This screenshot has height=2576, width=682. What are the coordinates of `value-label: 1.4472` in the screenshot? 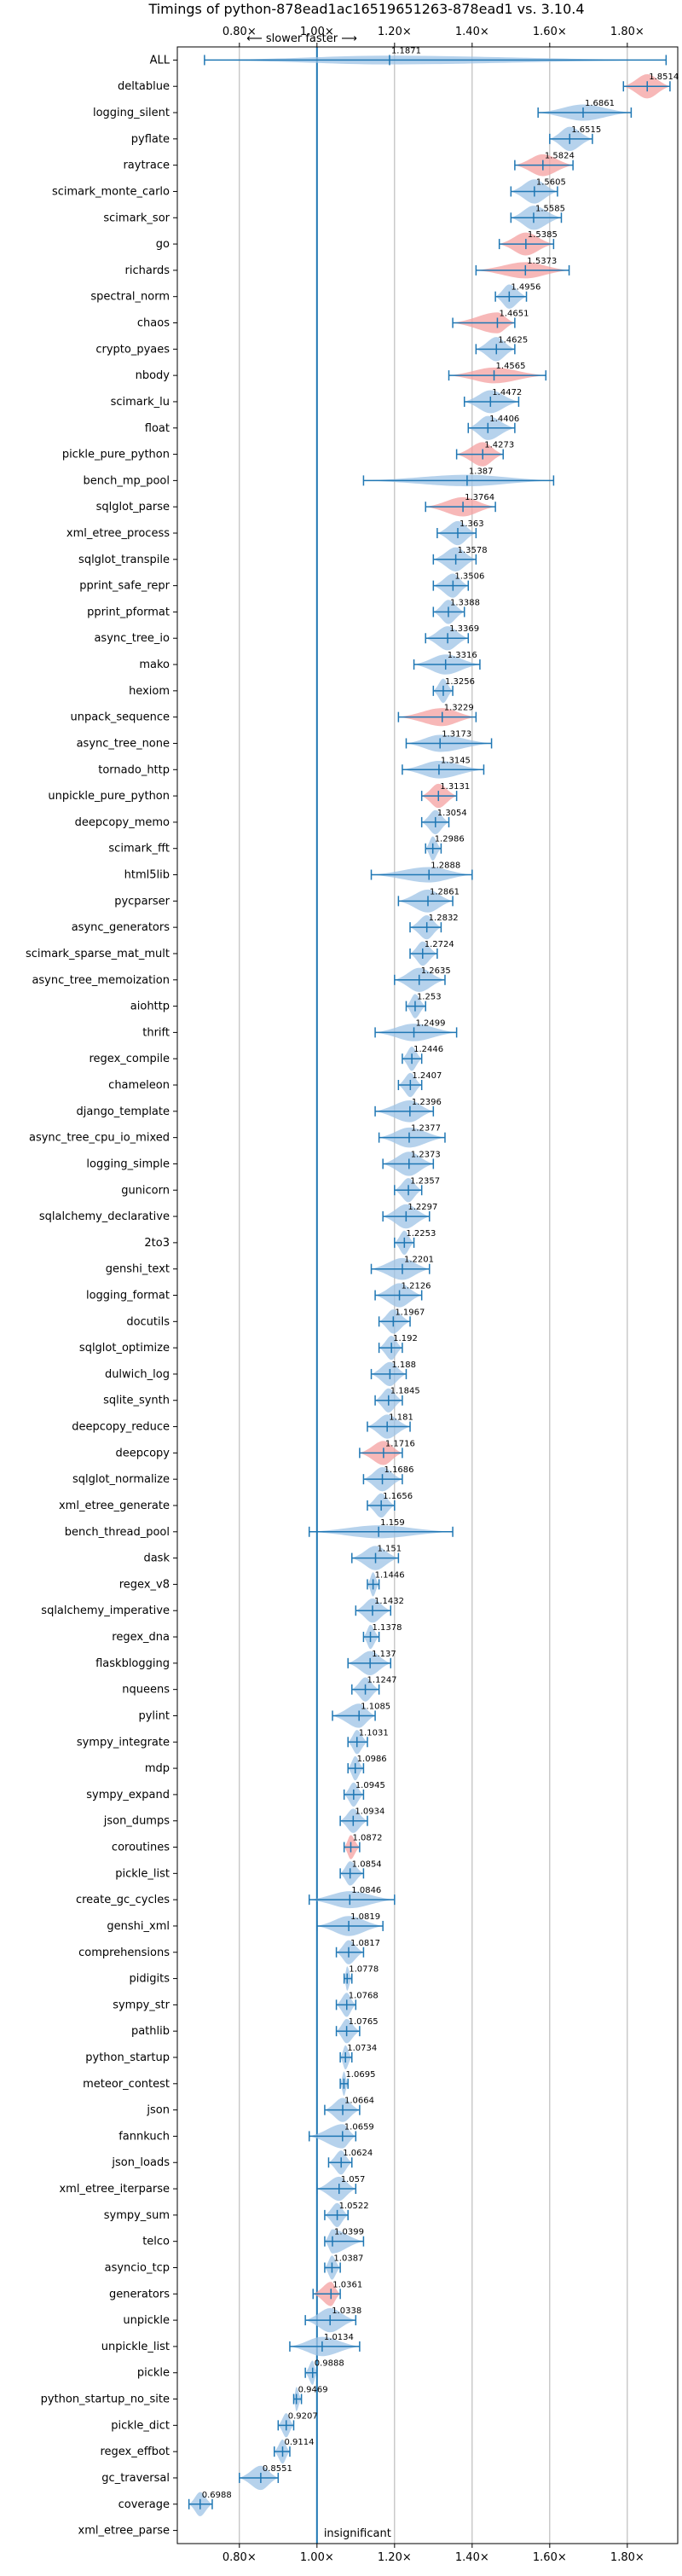 It's located at (507, 392).